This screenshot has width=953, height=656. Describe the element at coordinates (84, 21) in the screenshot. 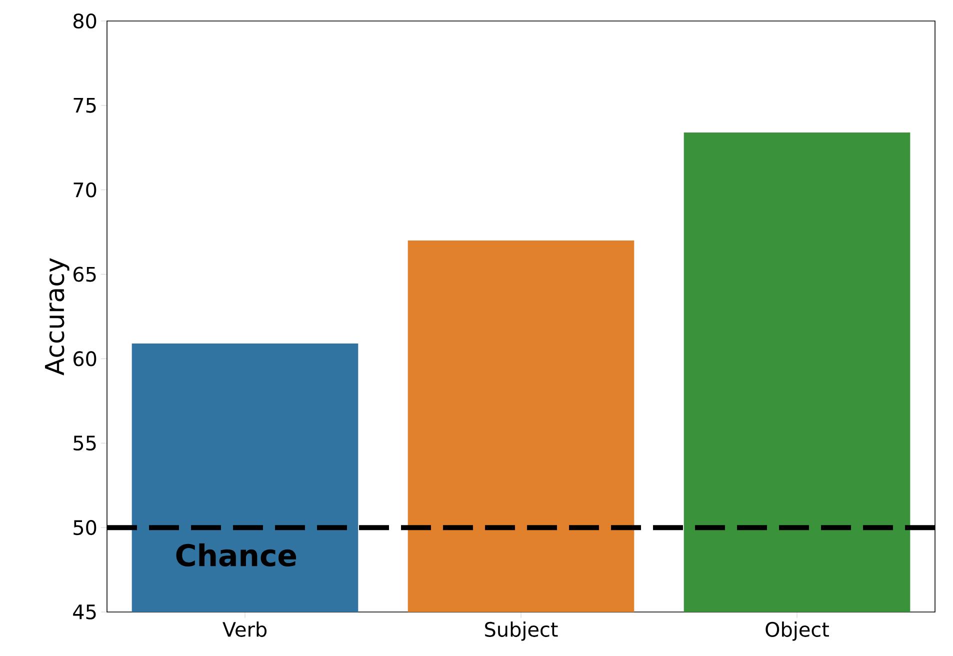

I see `y-tick-label: 80` at that location.